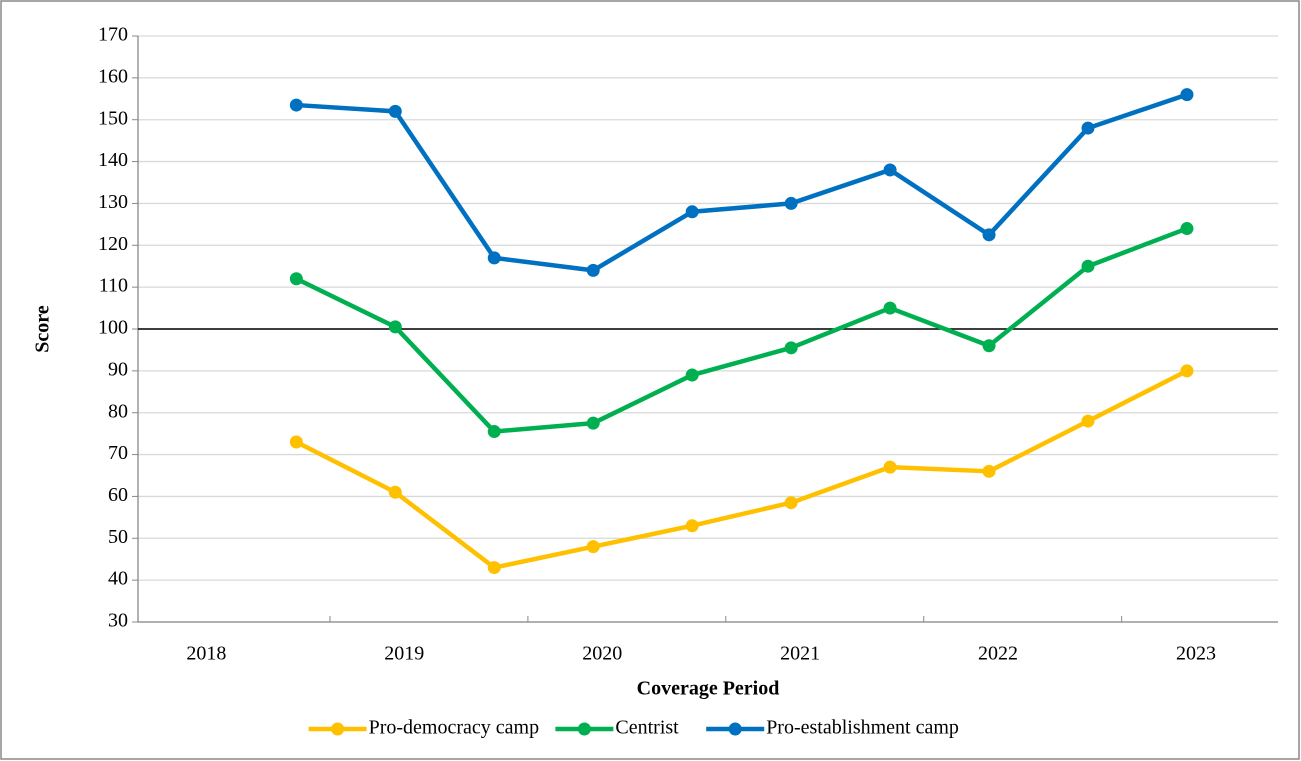  I want to click on y-tick-label: 60, so click(118, 495).